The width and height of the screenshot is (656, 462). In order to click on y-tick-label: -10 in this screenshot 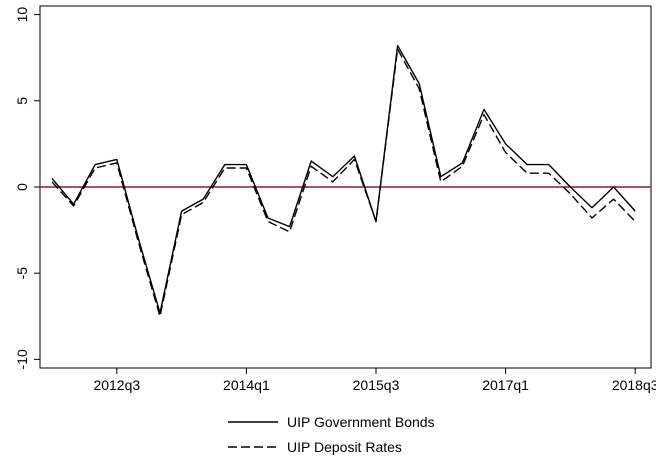, I will do `click(22, 359)`.